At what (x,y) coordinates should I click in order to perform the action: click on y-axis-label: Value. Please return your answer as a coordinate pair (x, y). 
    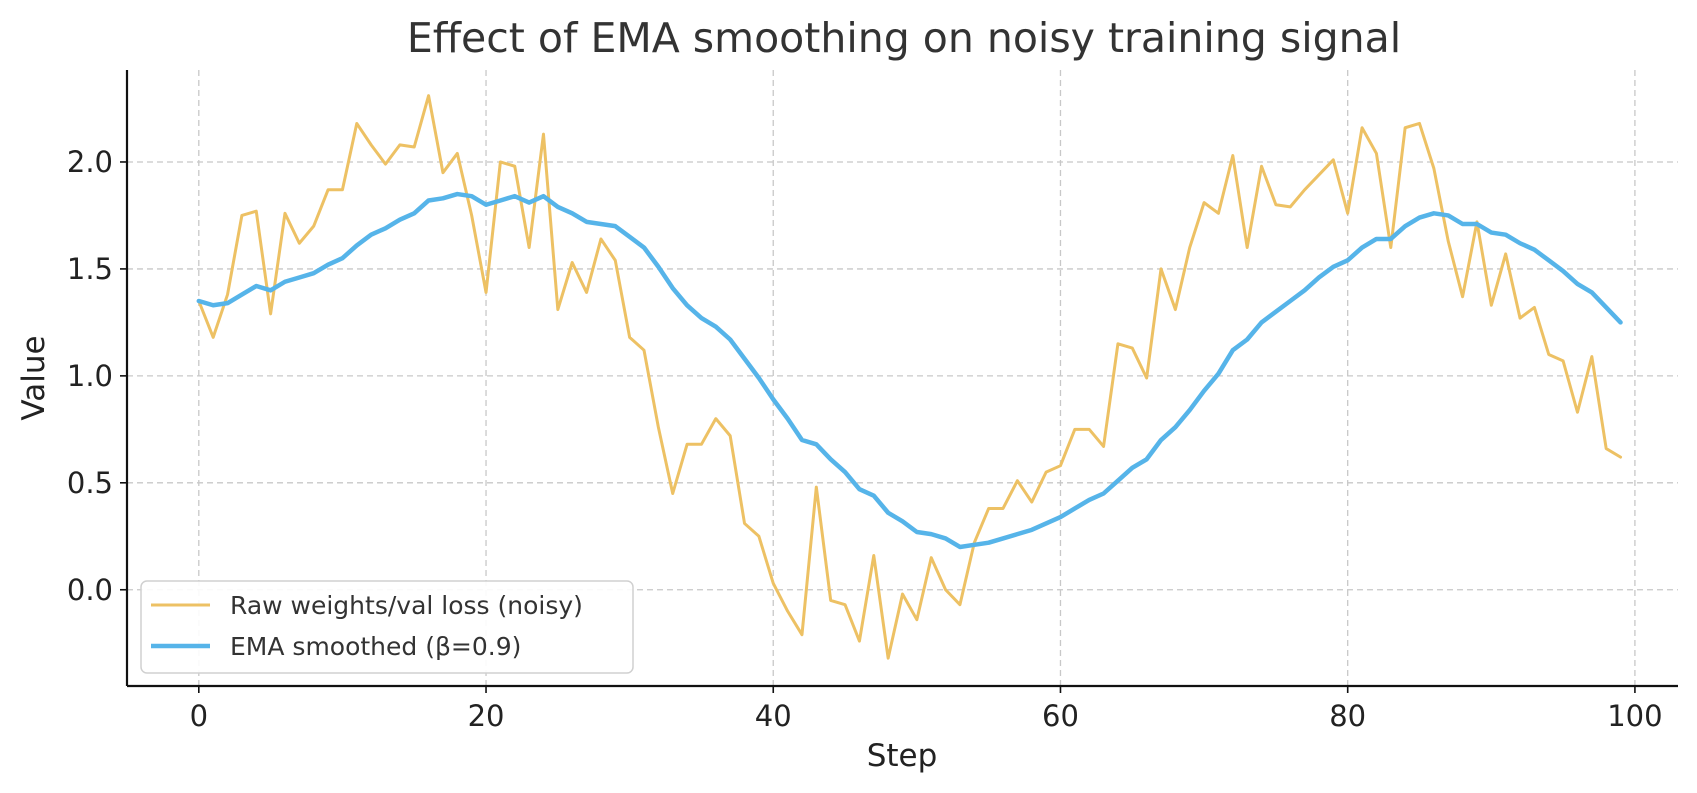
    Looking at the image, I should click on (34, 377).